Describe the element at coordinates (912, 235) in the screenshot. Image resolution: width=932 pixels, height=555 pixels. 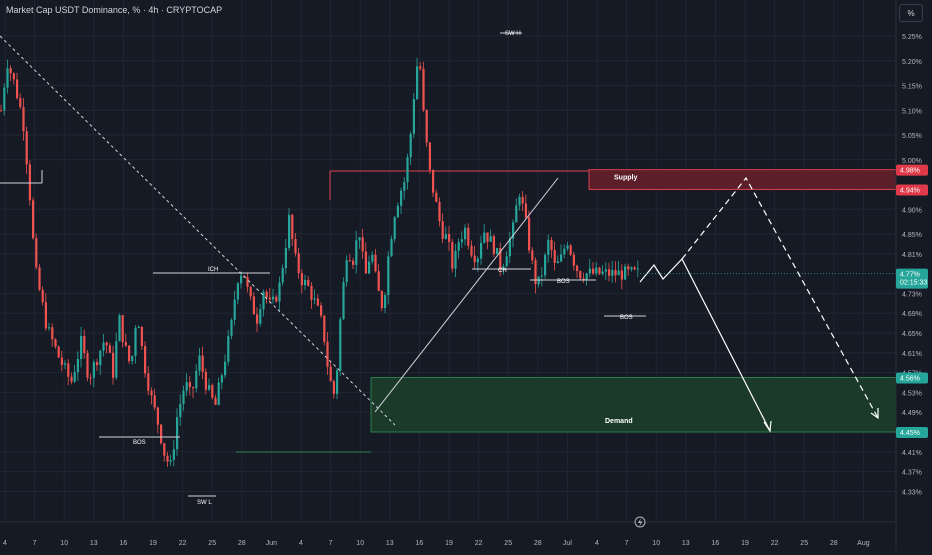
I see `y-tick-label: 4.85%` at that location.